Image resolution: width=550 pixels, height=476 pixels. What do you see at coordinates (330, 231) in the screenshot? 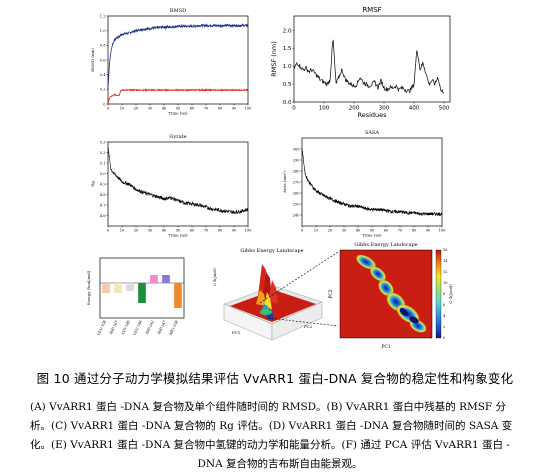
I see `sasa-xtick-label: 20` at bounding box center [330, 231].